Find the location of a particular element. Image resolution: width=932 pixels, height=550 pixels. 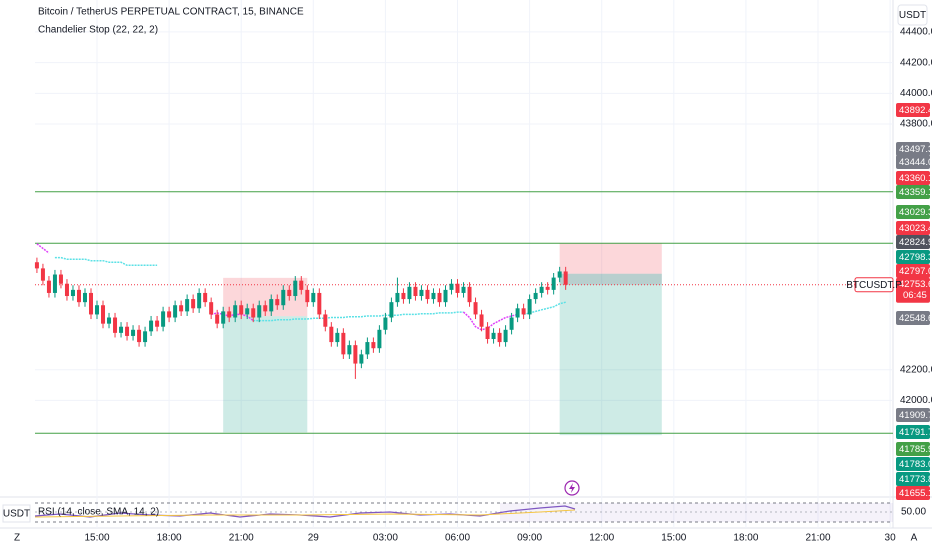

pane-currency: USDT is located at coordinates (16, 514).